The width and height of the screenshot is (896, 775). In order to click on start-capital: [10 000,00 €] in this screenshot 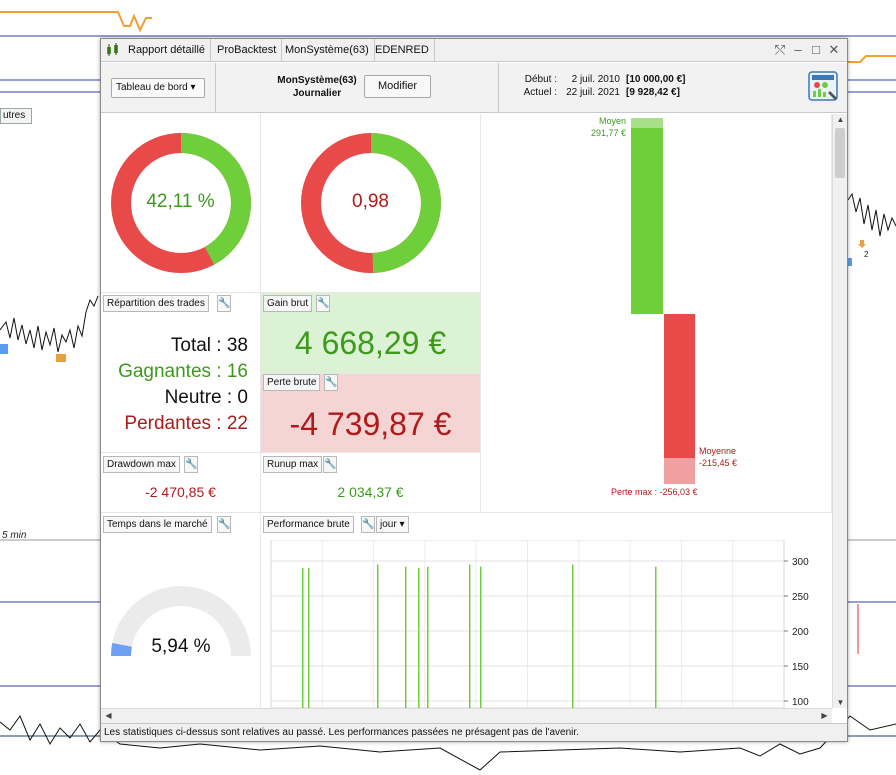, I will do `click(656, 79)`.